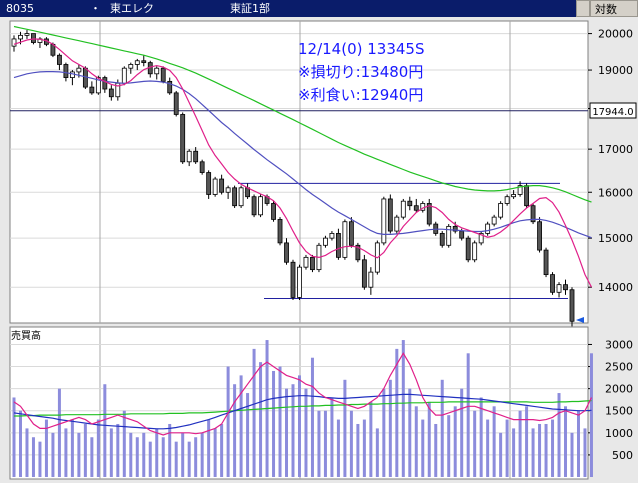 The height and width of the screenshot is (483, 638). I want to click on annotation-line-2: ※損切り:13480円, so click(360, 72).